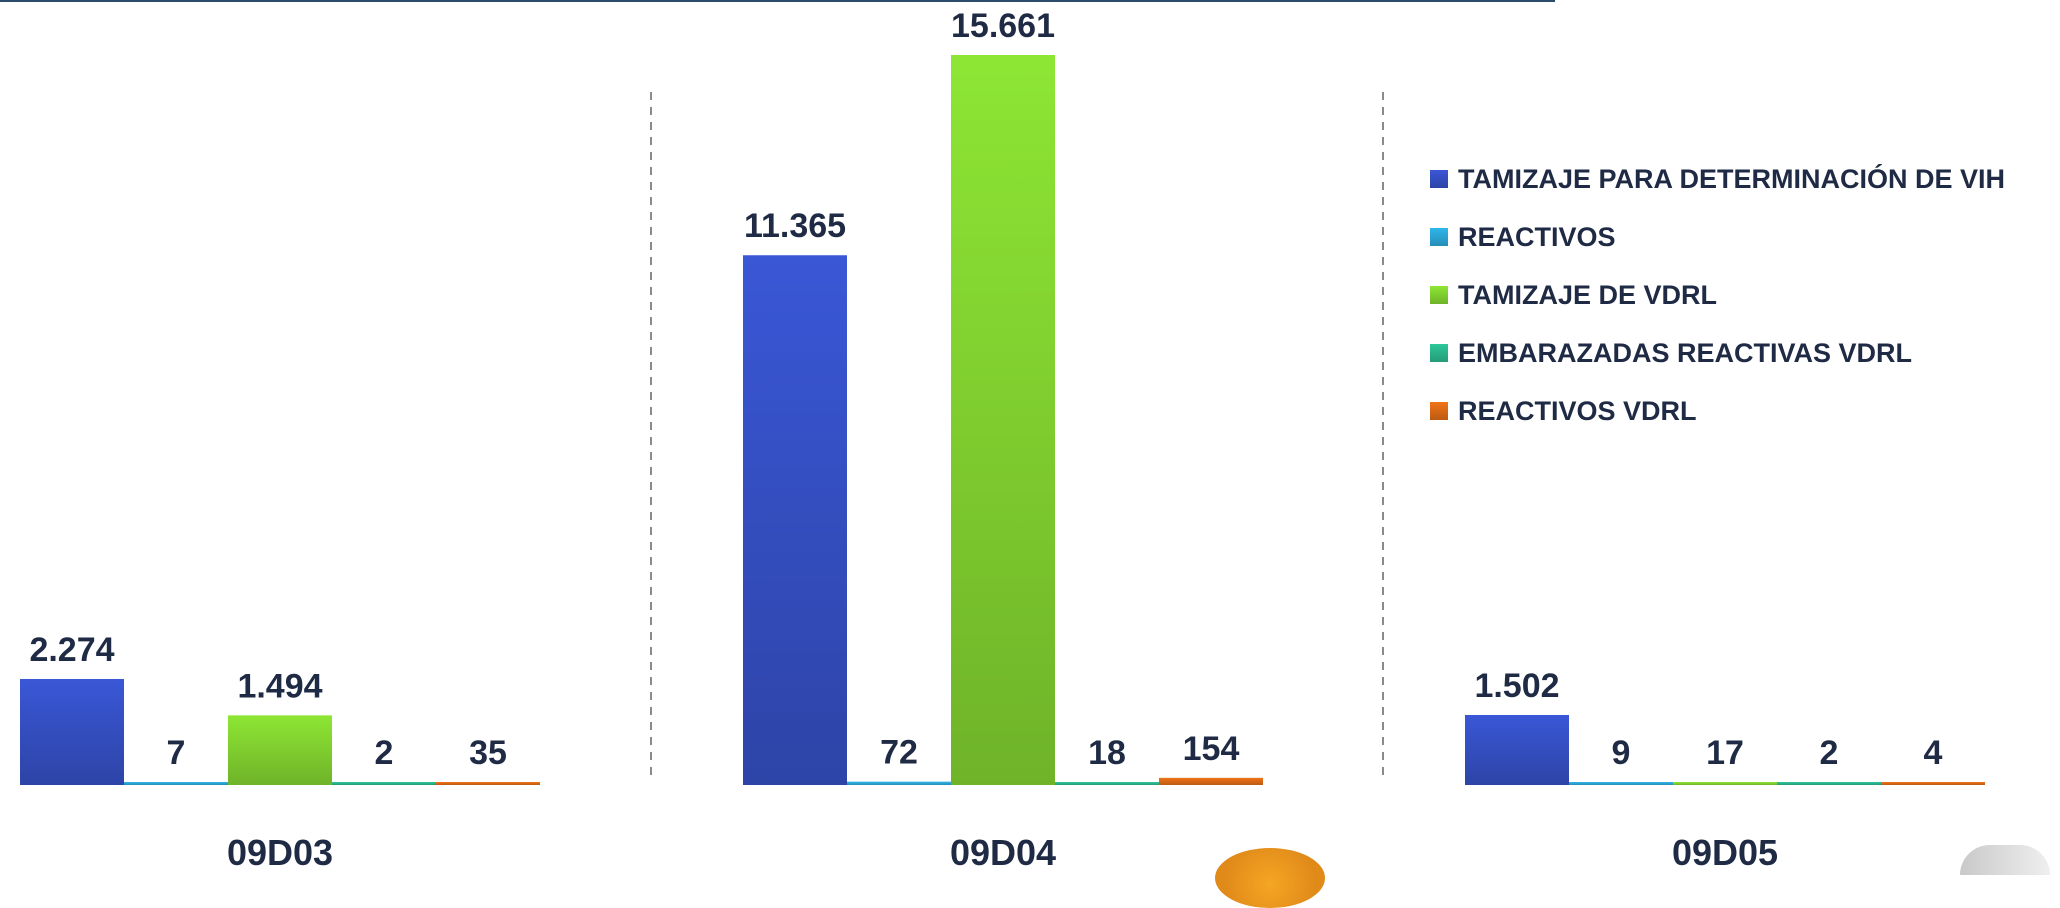  What do you see at coordinates (384, 753) in the screenshot?
I see `value-label-09d03-series-4: 2` at bounding box center [384, 753].